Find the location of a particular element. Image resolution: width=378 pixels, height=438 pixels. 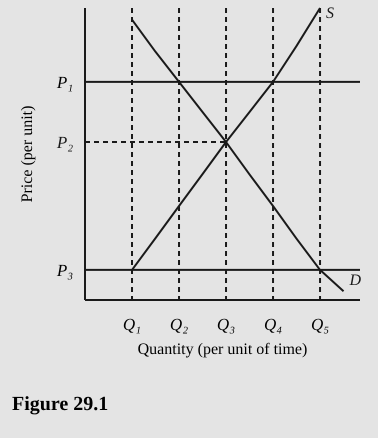

x-tick-label: Q₃ is located at coordinates (226, 324).